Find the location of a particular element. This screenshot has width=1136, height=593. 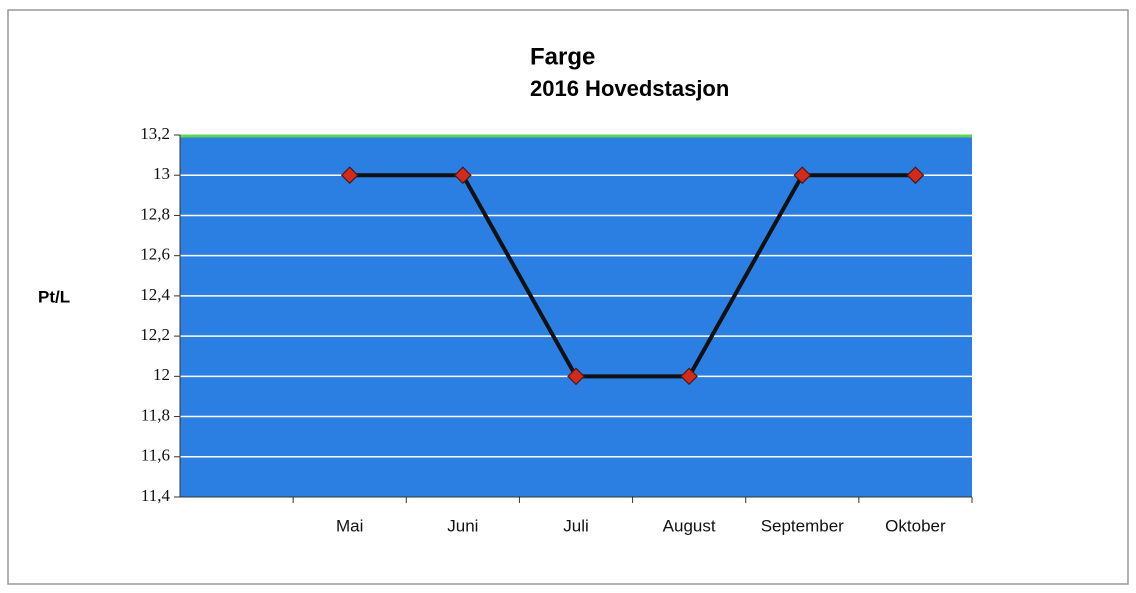

x-tick-label: Mai is located at coordinates (349, 525).